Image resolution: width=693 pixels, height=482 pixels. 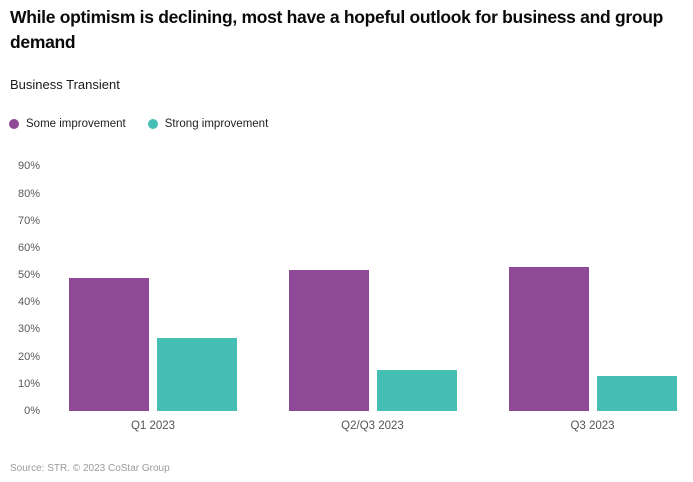 What do you see at coordinates (90, 468) in the screenshot?
I see `source-note: Source: STR. © 2023 CoStar Group` at bounding box center [90, 468].